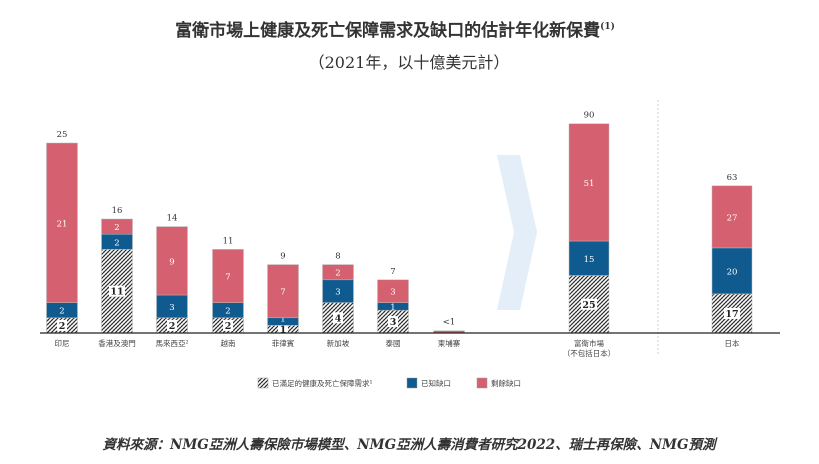  What do you see at coordinates (172, 219) in the screenshot?
I see `total-label: 14` at bounding box center [172, 219].